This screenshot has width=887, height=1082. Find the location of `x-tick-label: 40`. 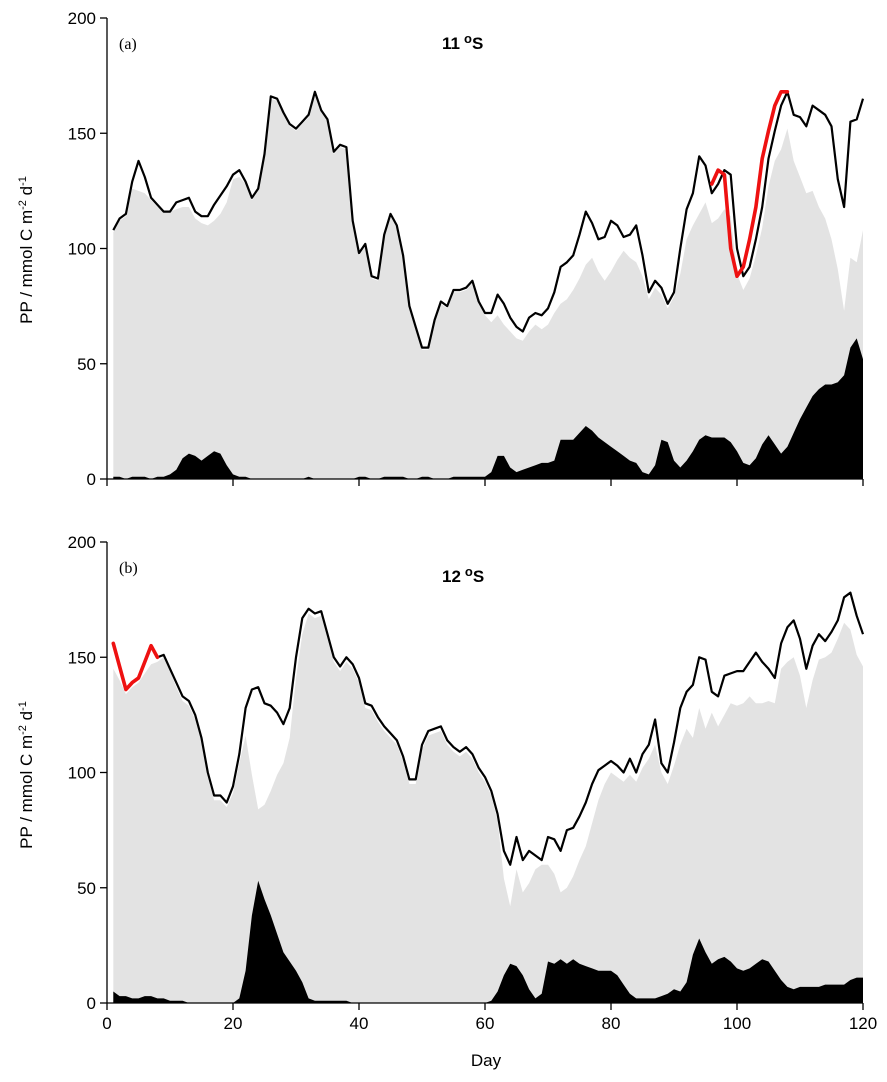

x-tick-label: 40 is located at coordinates (359, 1023).